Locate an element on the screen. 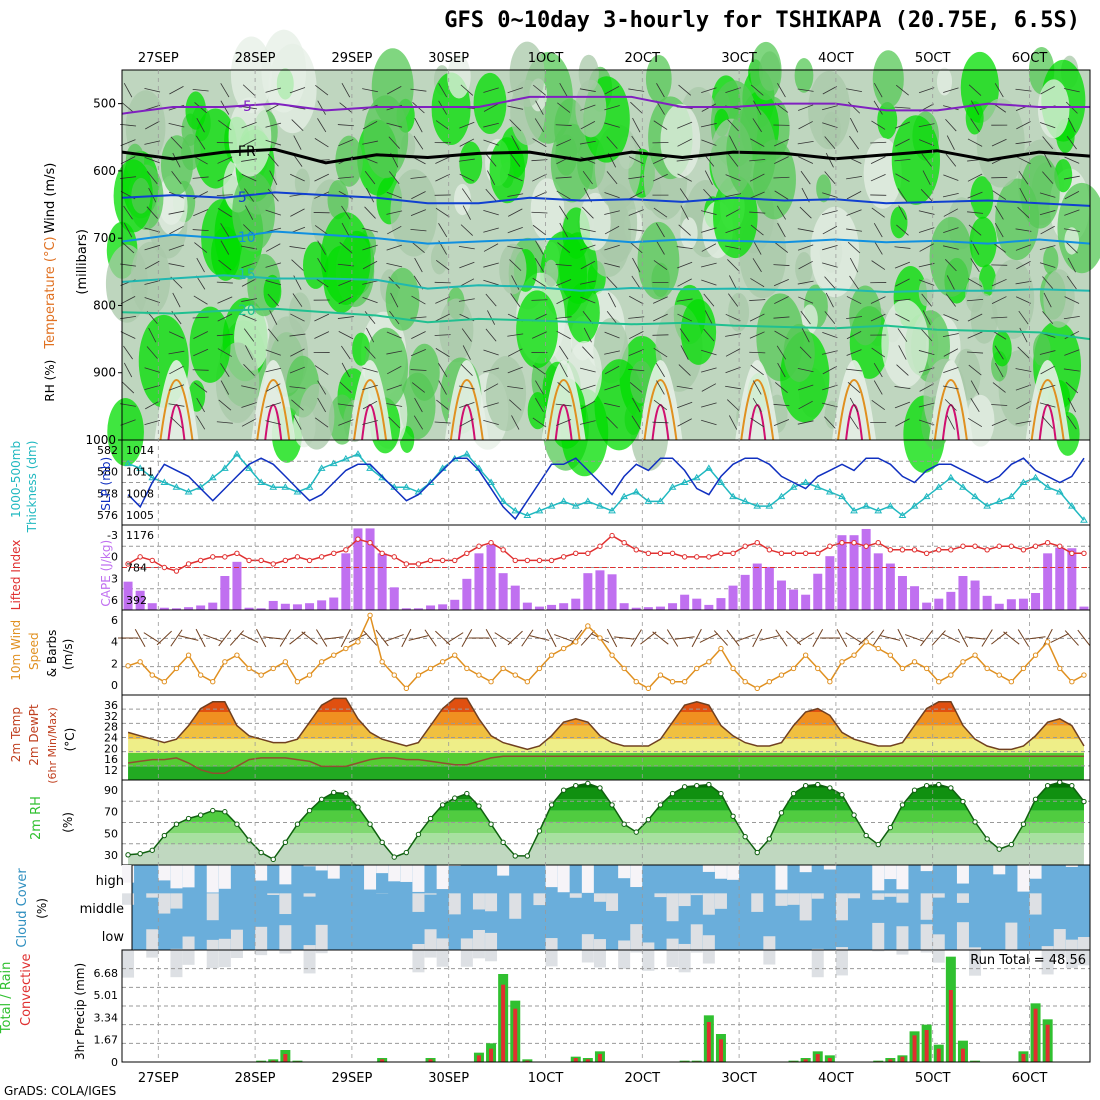  temp-title: 2m Temp is located at coordinates (16, 734).